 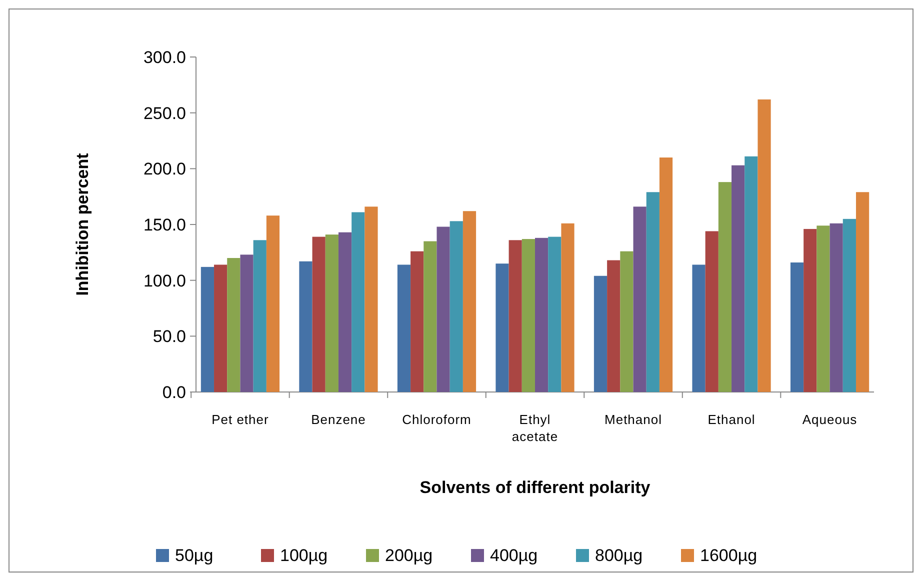 What do you see at coordinates (830, 419) in the screenshot?
I see `x-tick-label: Aqueous` at bounding box center [830, 419].